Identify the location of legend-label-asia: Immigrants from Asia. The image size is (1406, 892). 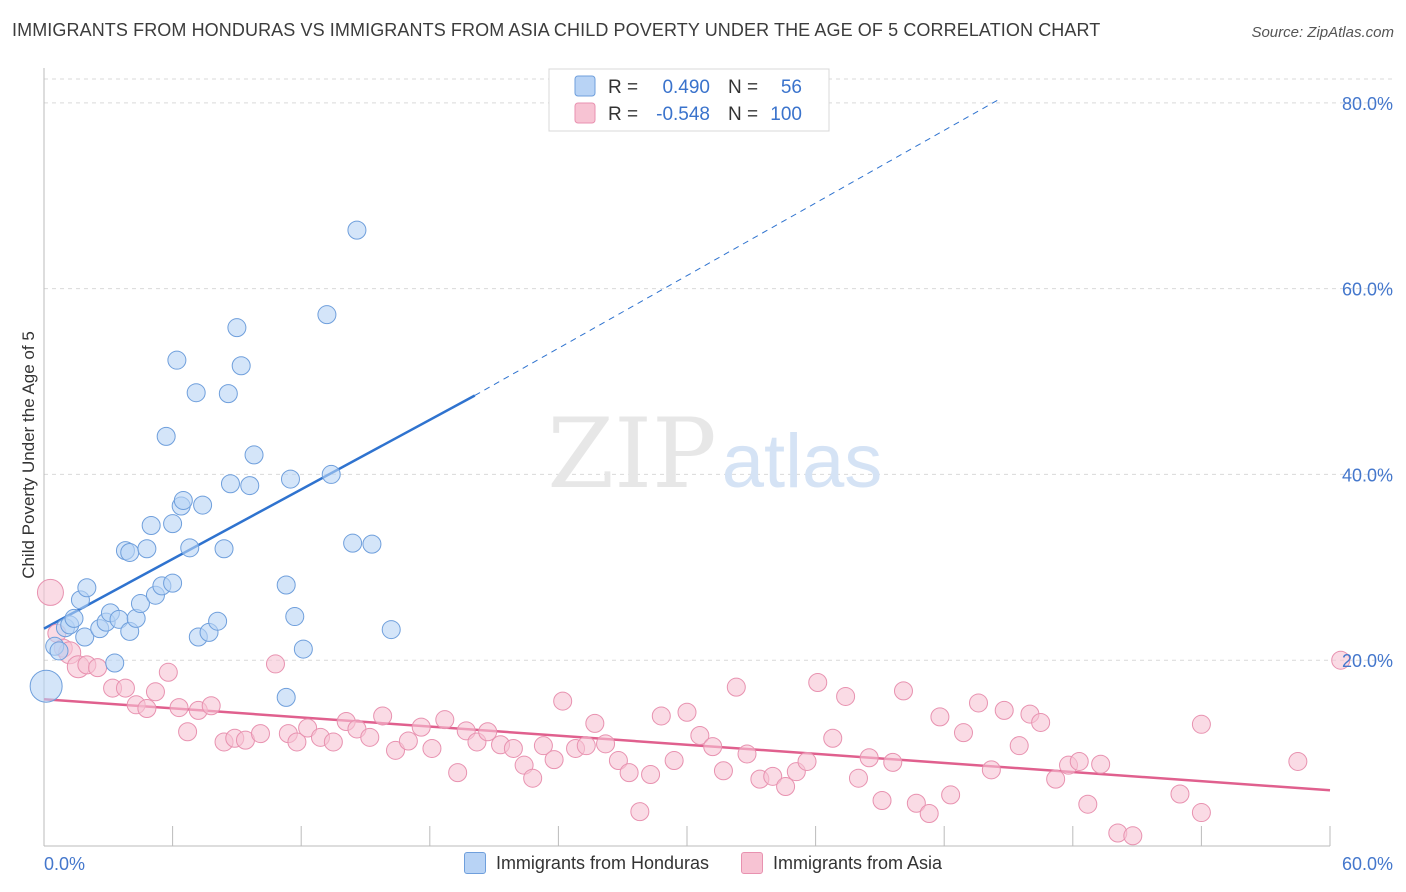
(858, 862).